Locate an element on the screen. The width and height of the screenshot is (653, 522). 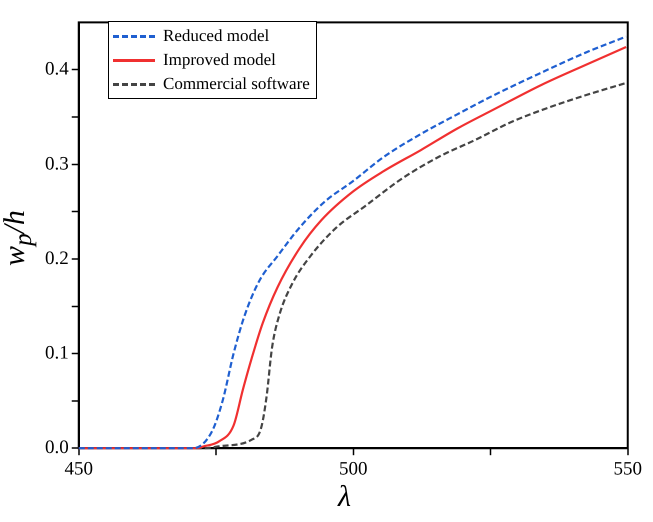
x-axis-title: λ is located at coordinates (344, 497).